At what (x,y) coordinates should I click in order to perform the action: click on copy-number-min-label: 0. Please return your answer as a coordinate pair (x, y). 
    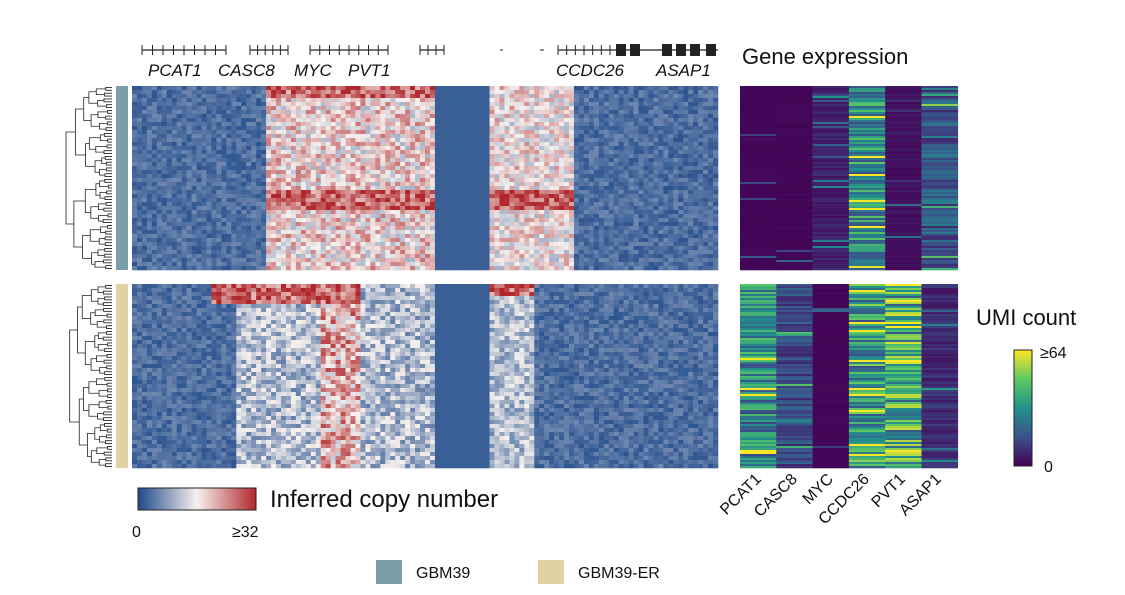
    Looking at the image, I should click on (136, 532).